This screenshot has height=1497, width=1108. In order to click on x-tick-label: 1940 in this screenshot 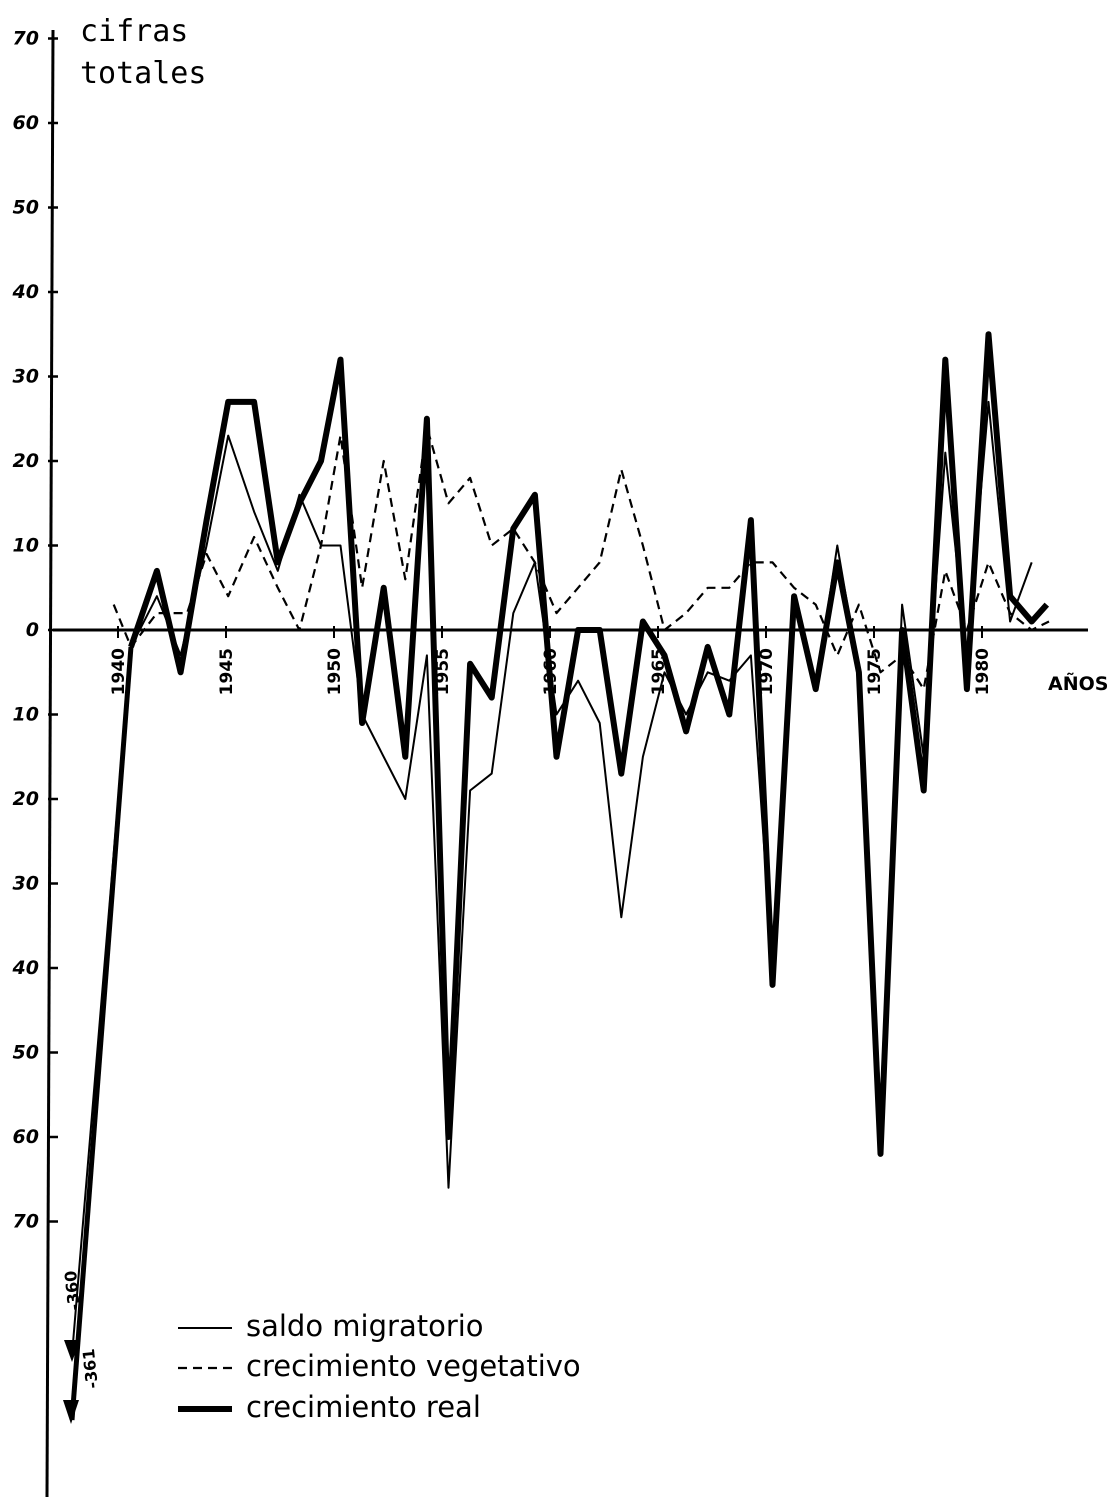, I will do `click(119, 671)`.